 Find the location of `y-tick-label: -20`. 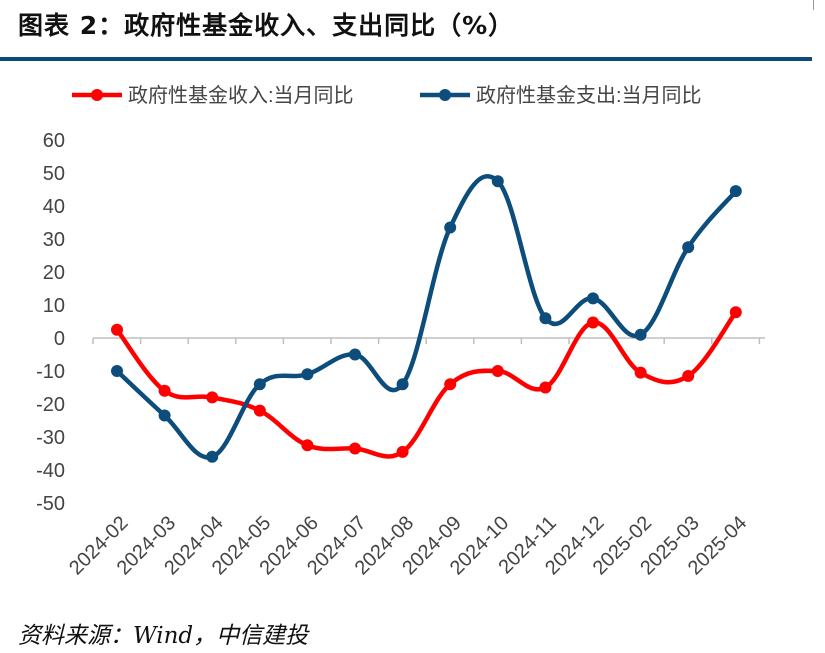

y-tick-label: -20 is located at coordinates (50, 405).